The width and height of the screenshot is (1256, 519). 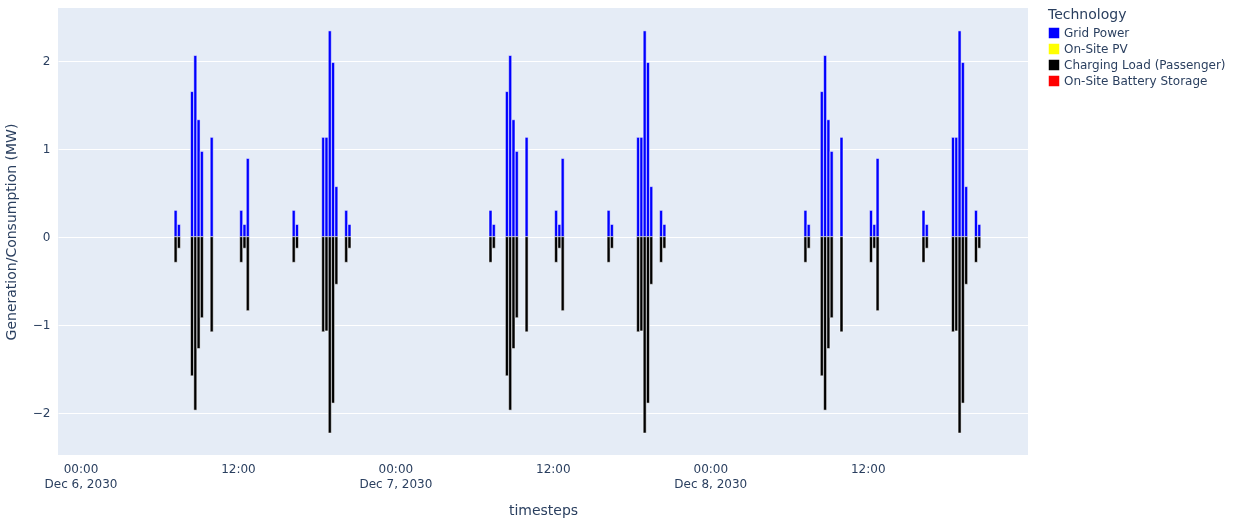 I want to click on legend-label: Charging Load (Passenger), so click(x=1145, y=65).